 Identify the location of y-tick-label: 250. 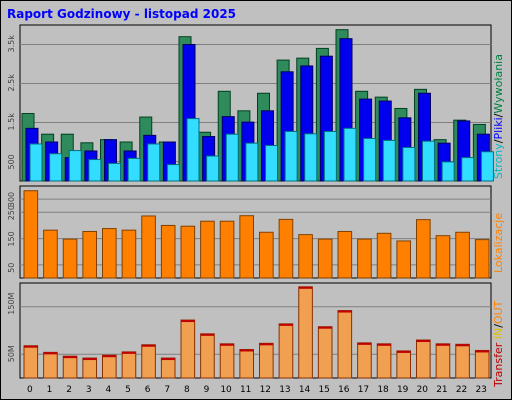
(11, 212).